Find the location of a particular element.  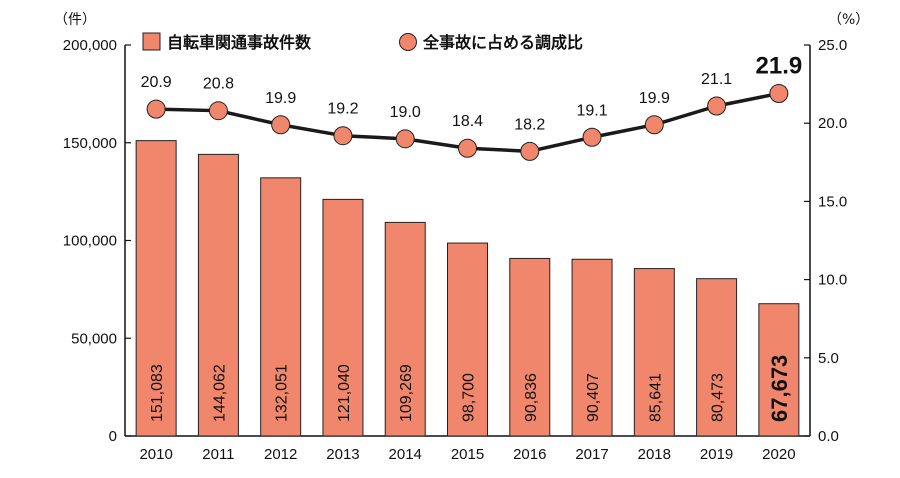

y-right-tick-label: 10.0 is located at coordinates (832, 280).